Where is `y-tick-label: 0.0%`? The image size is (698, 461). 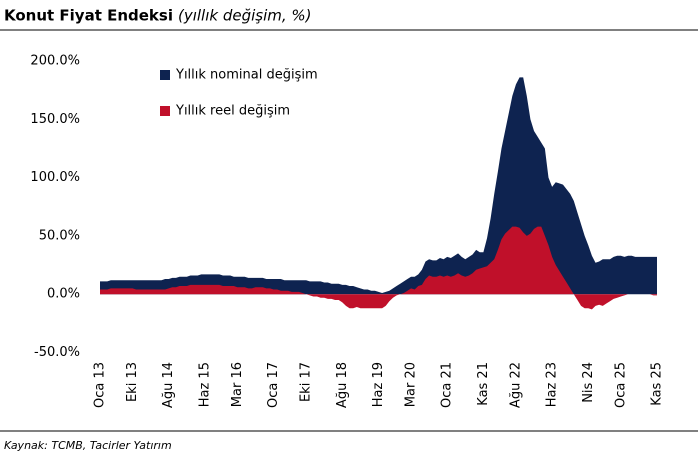
y-tick-label: 0.0% is located at coordinates (63, 294).